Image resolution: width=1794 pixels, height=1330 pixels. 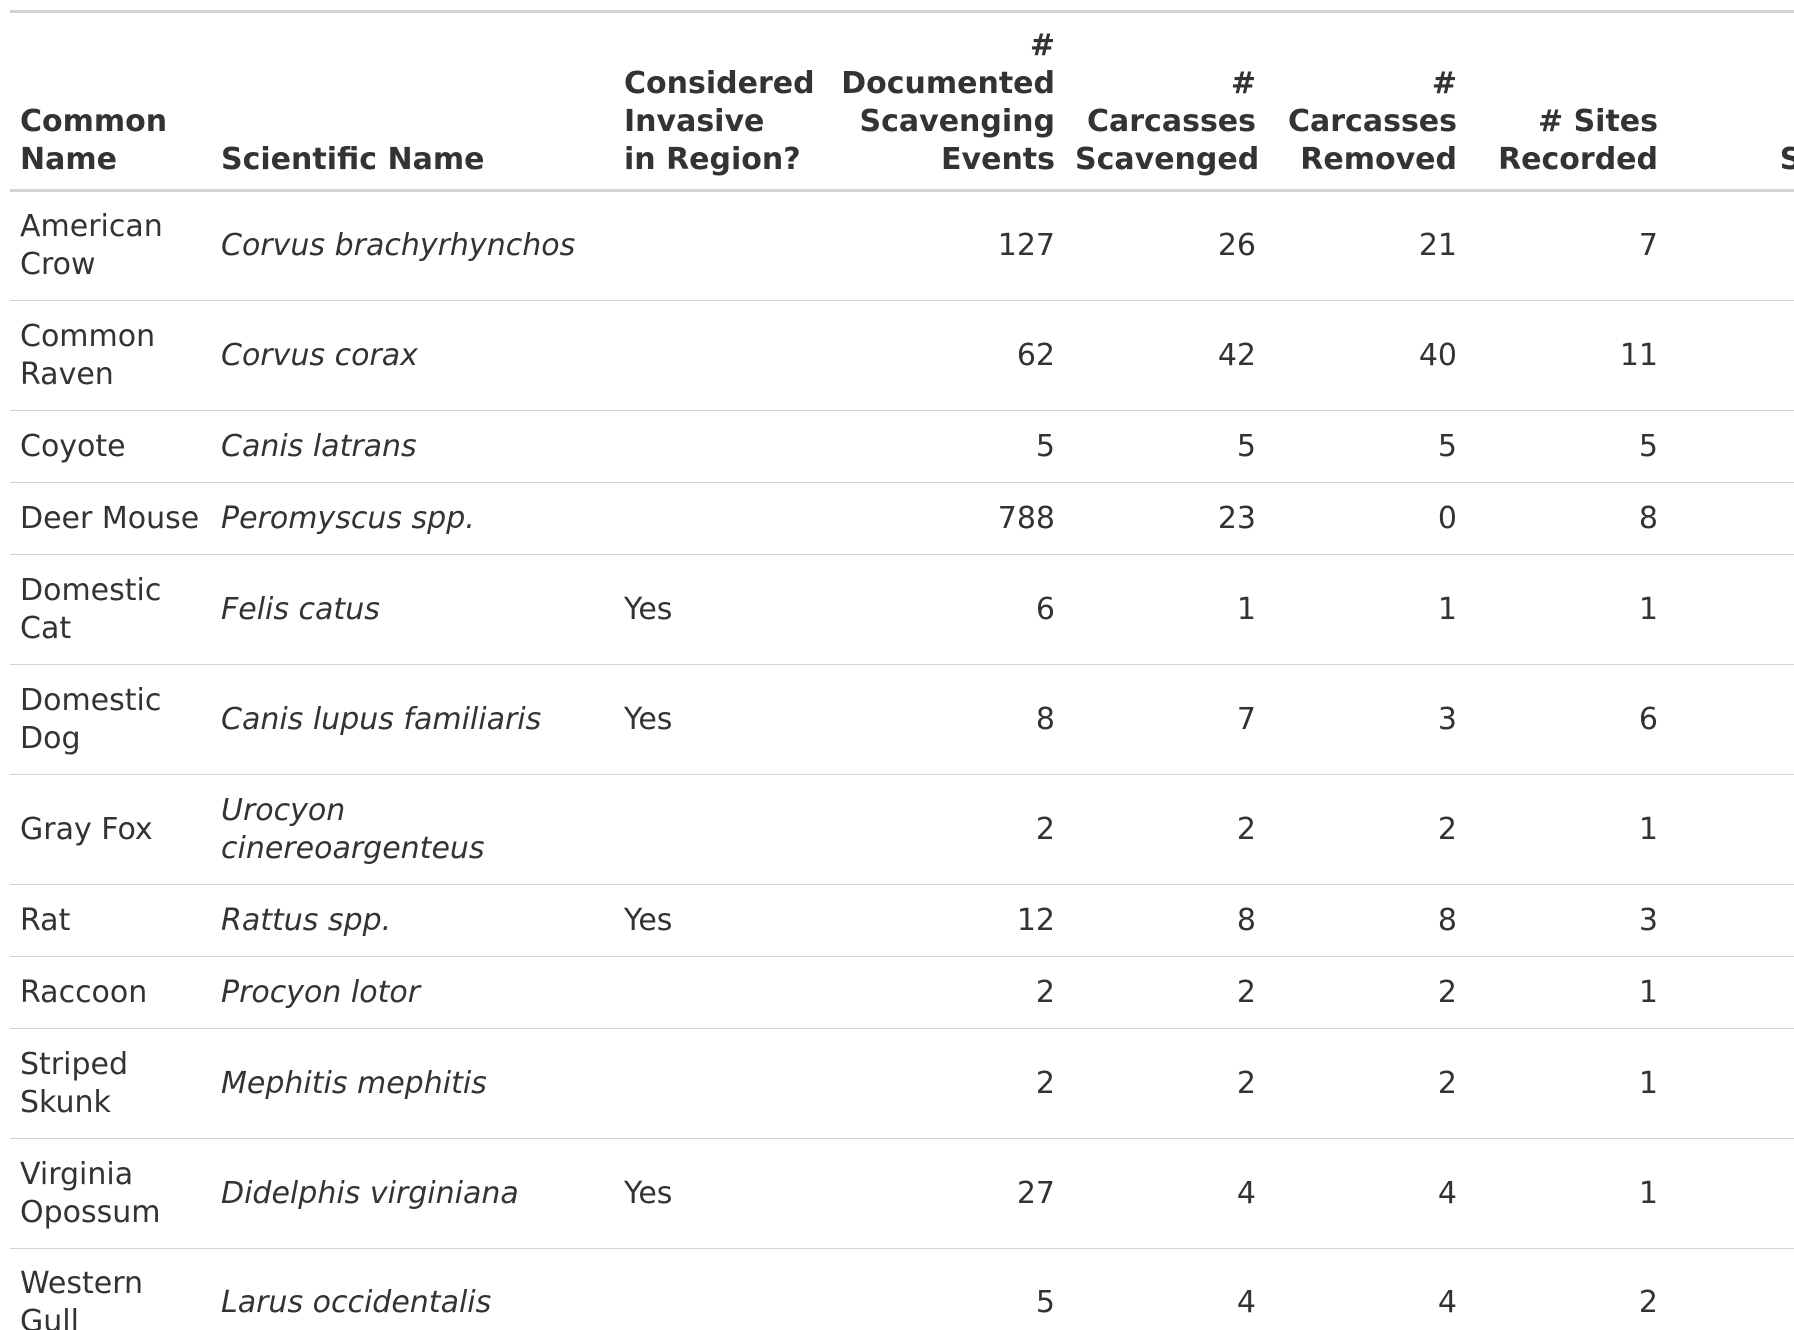 I want to click on table-row: Coyote Canis latrans 5 5 5 5, so click(x=902, y=447).